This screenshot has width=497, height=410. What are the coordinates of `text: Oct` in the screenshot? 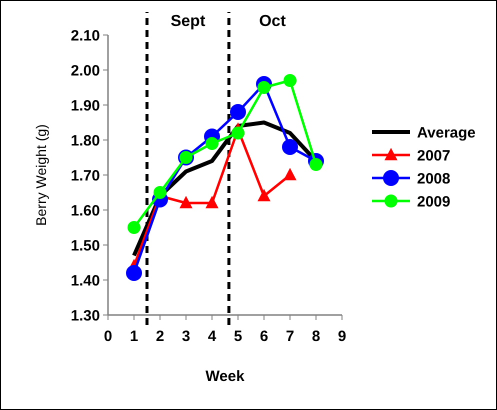 It's located at (272, 21).